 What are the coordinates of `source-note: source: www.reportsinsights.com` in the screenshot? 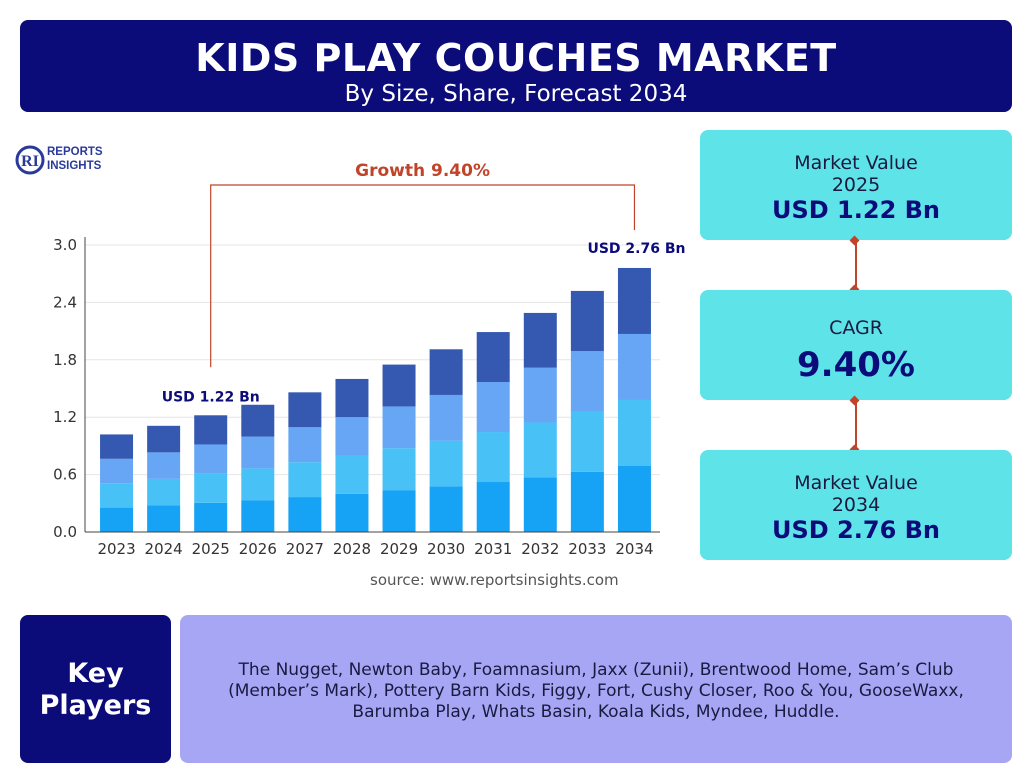 It's located at (494, 580).